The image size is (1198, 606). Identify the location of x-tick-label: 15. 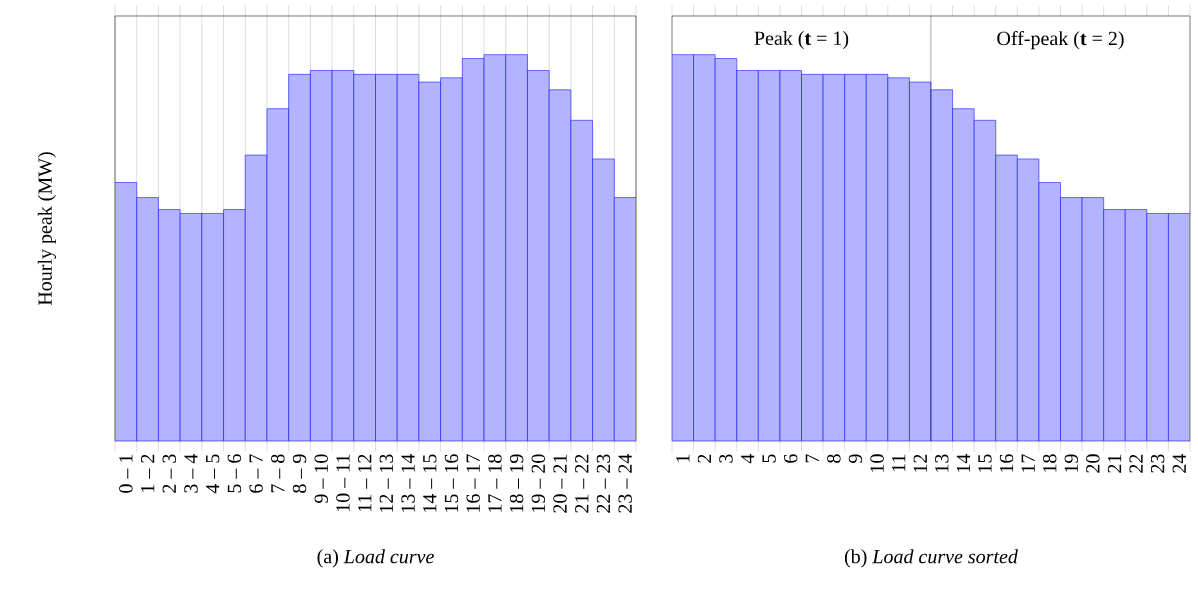
(985, 463).